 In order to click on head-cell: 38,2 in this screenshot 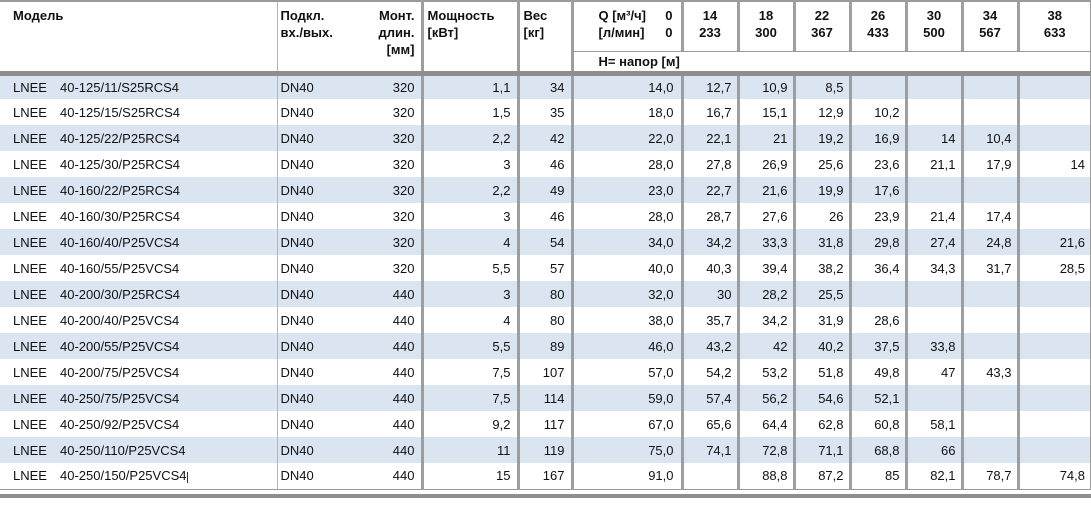, I will do `click(821, 268)`.